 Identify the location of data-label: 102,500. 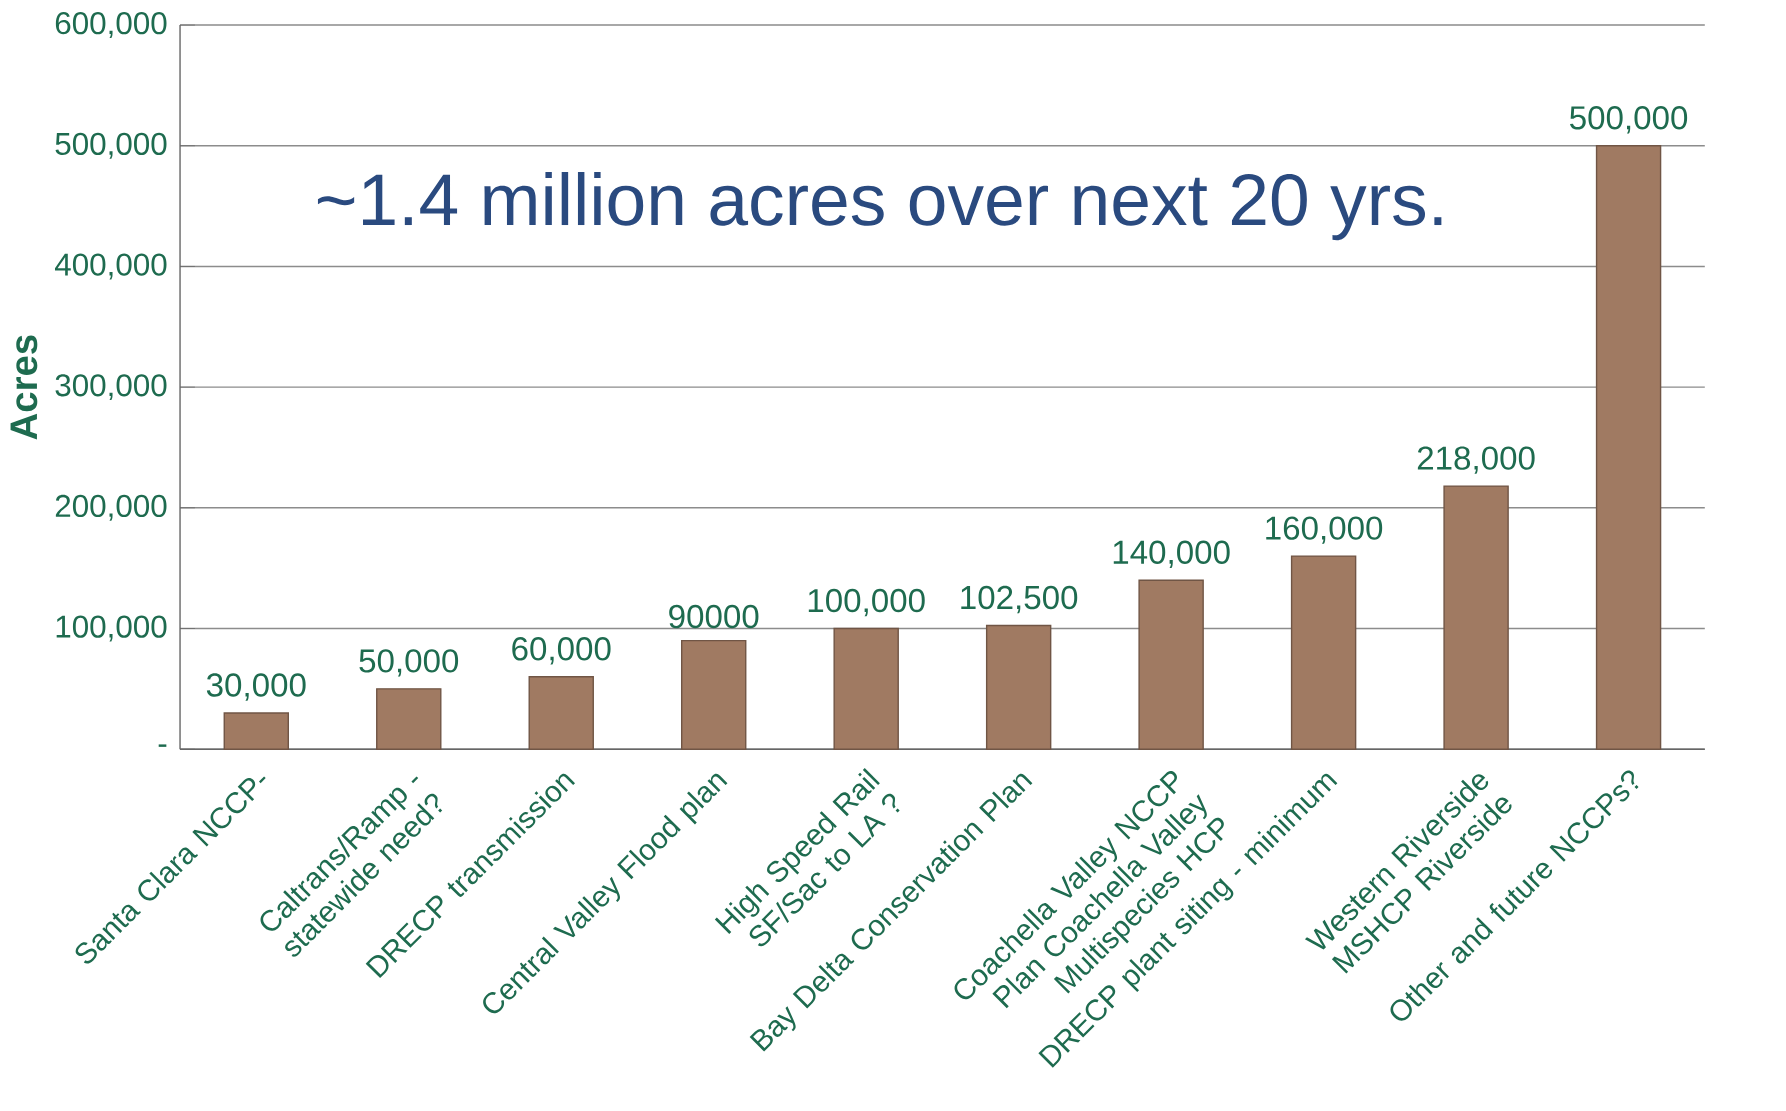
(1019, 599).